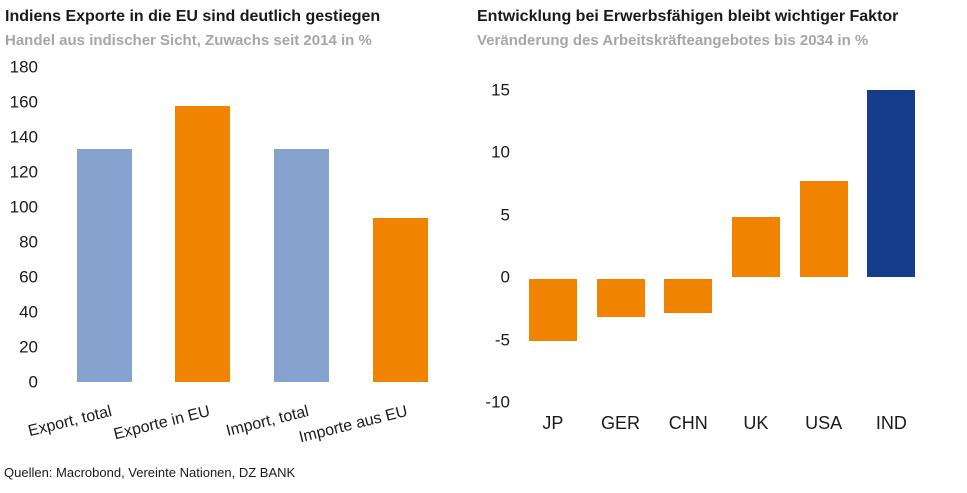 Image resolution: width=967 pixels, height=493 pixels. What do you see at coordinates (891, 423) in the screenshot?
I see `x-axis-category-label: IND` at bounding box center [891, 423].